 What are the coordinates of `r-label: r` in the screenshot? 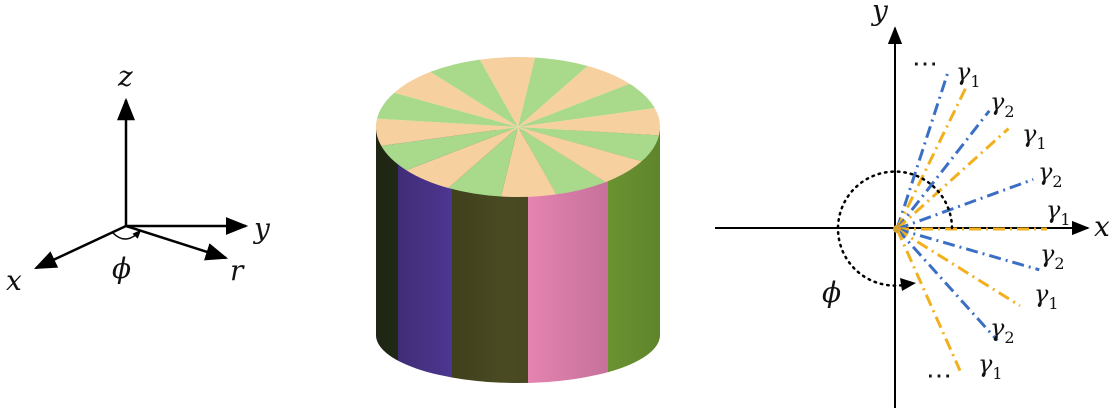 It's located at (237, 270).